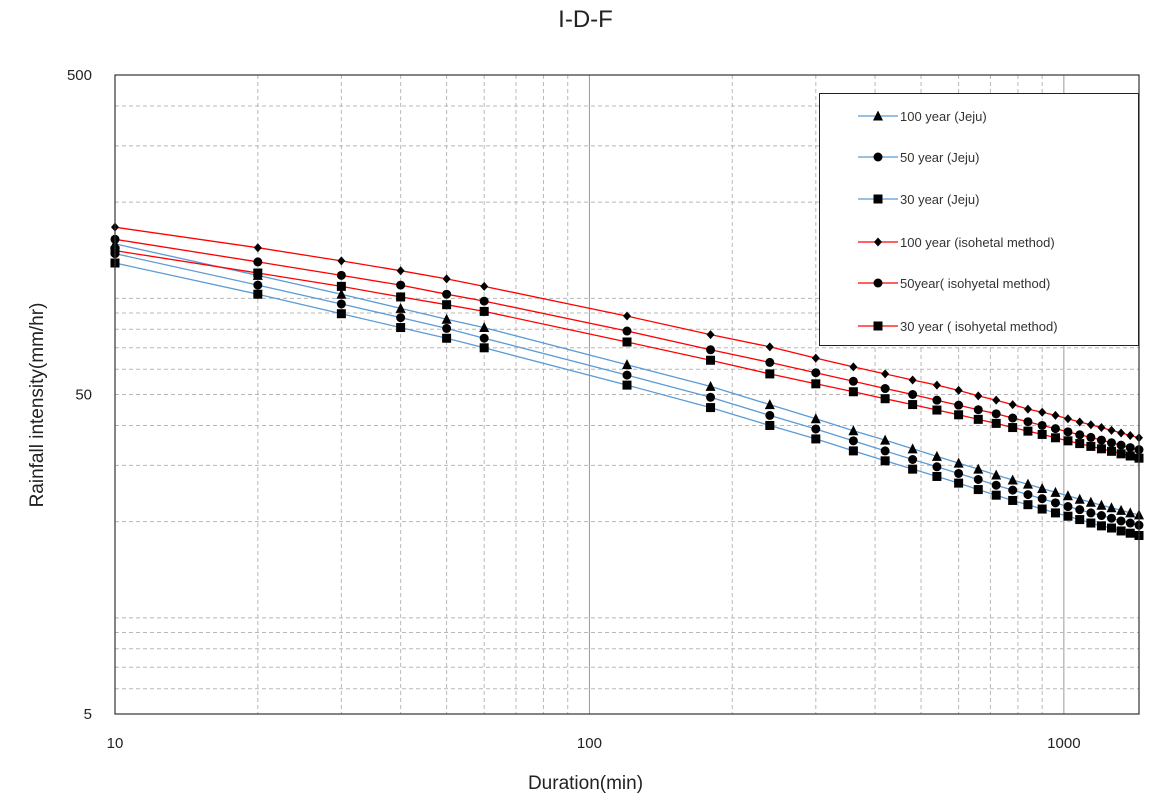 This screenshot has width=1171, height=801. What do you see at coordinates (79, 75) in the screenshot?
I see `y-tick-label: 500` at bounding box center [79, 75].